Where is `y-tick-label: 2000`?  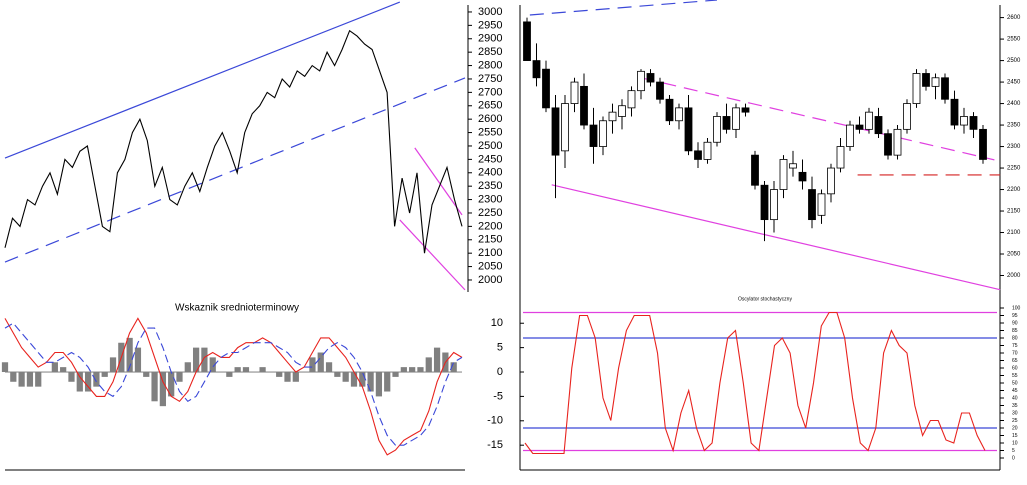
y-tick-label: 2000 is located at coordinates (1014, 276).